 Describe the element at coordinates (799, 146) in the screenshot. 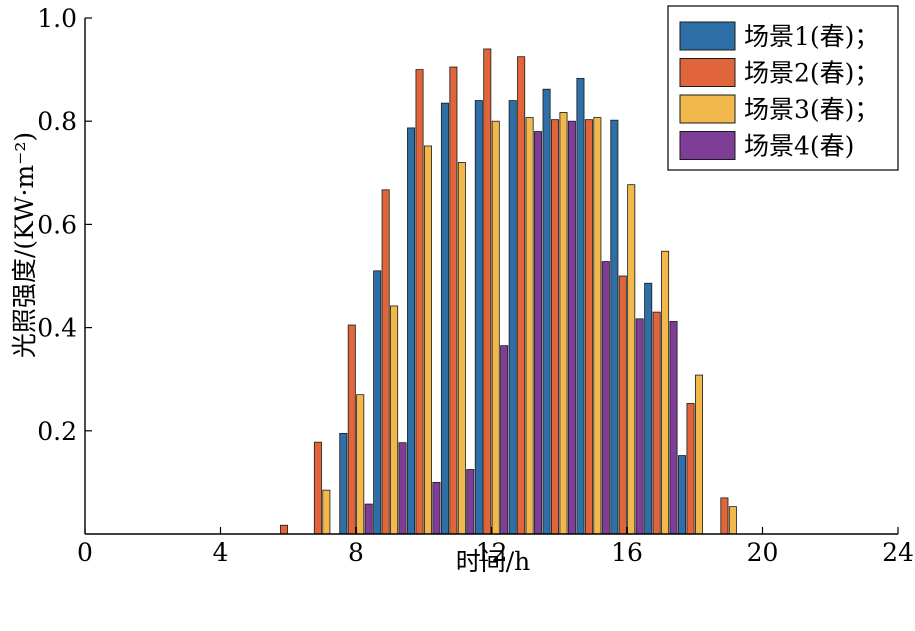

I see `legend-label-series4: 场景4(春)` at that location.